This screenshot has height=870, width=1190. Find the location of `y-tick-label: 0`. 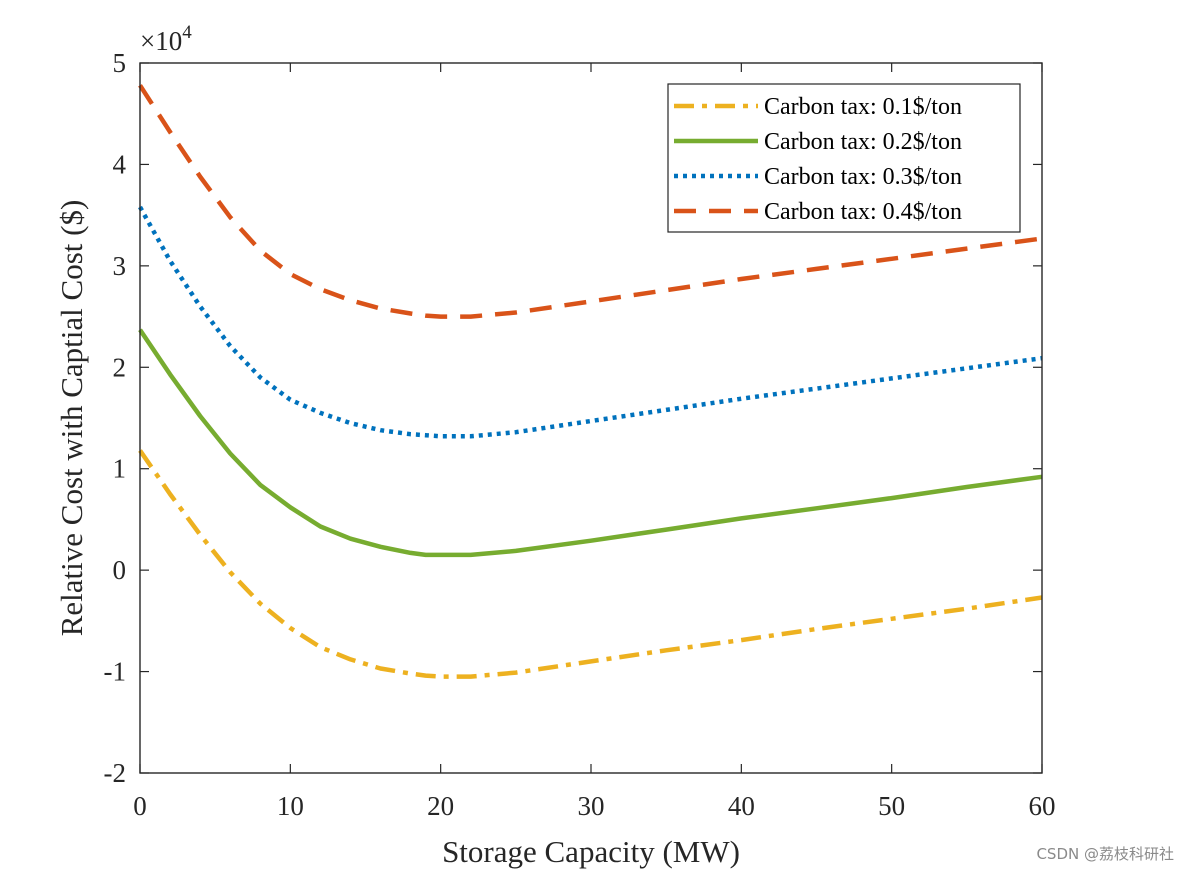

y-tick-label: 0 is located at coordinates (120, 570).